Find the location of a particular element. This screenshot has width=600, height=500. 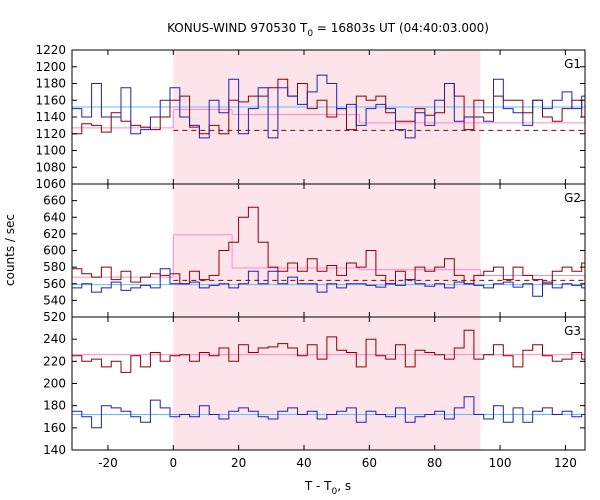

x-tick-label: 60 is located at coordinates (369, 463).